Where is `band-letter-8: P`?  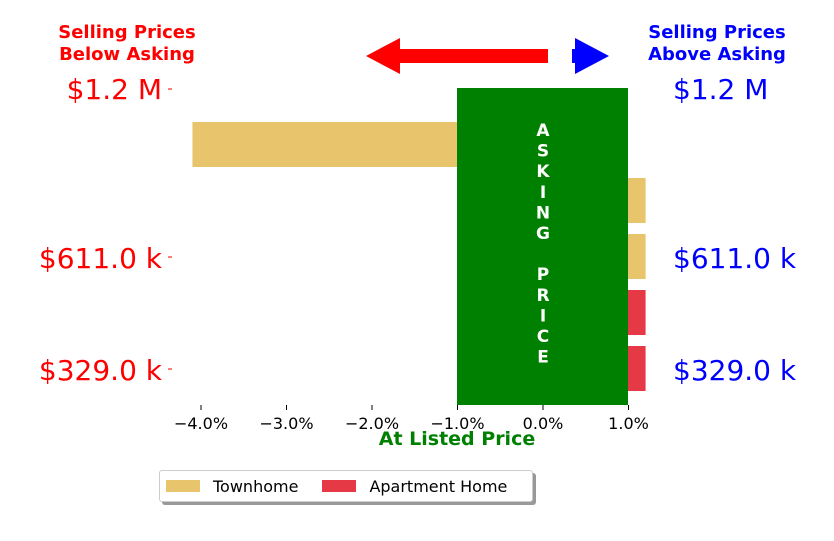 band-letter-8: P is located at coordinates (543, 275).